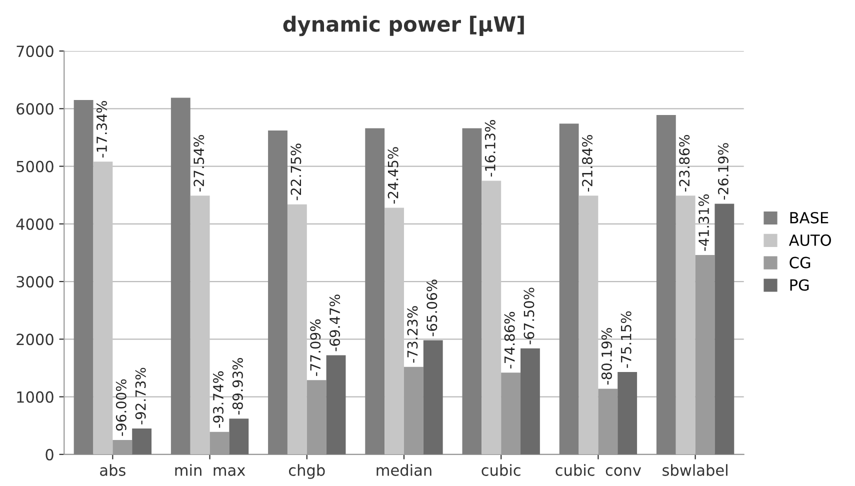  What do you see at coordinates (606, 356) in the screenshot?
I see `annotation: -80.19%` at bounding box center [606, 356].